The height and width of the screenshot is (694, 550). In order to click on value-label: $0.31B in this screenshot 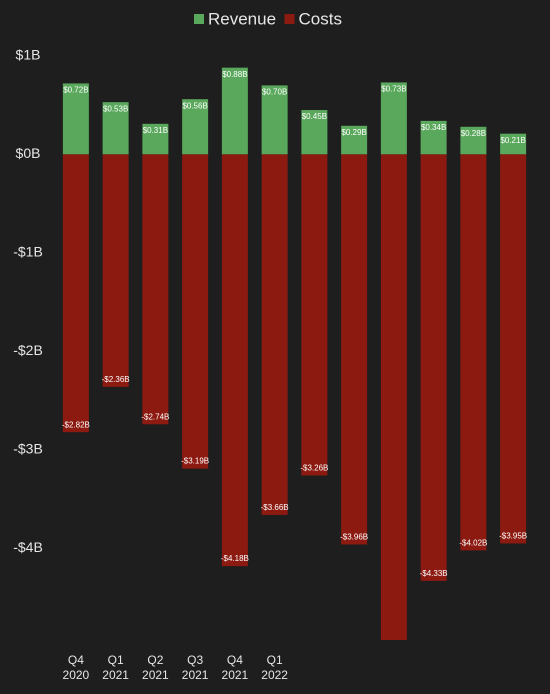, I will do `click(155, 130)`.